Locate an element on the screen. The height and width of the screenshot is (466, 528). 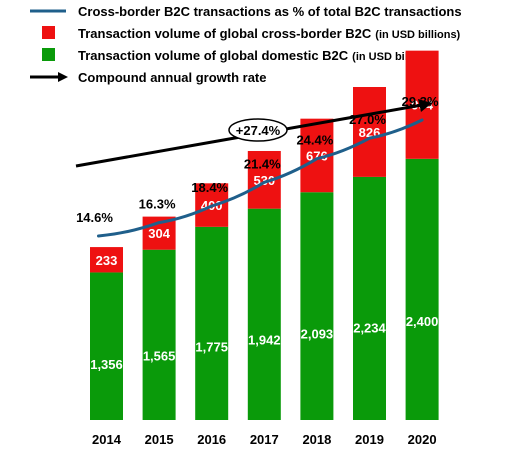
cagr-label: +27.4% is located at coordinates (258, 130).